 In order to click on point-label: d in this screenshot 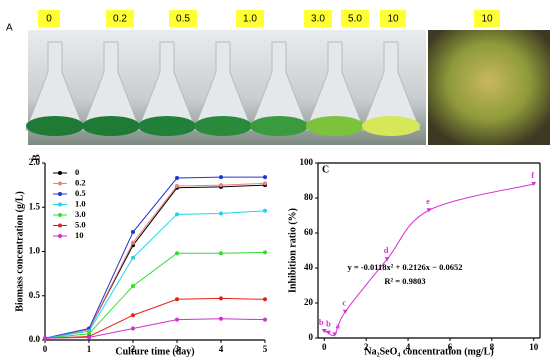, I will do `click(386, 250)`.